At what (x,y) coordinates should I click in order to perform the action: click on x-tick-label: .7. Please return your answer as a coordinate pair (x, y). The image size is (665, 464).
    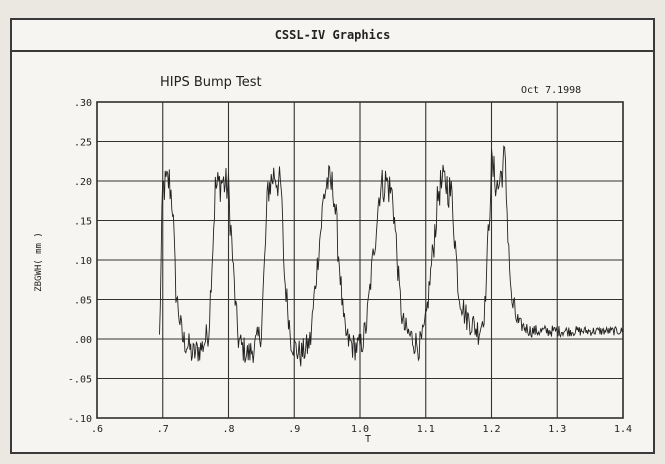
    Looking at the image, I should click on (163, 429).